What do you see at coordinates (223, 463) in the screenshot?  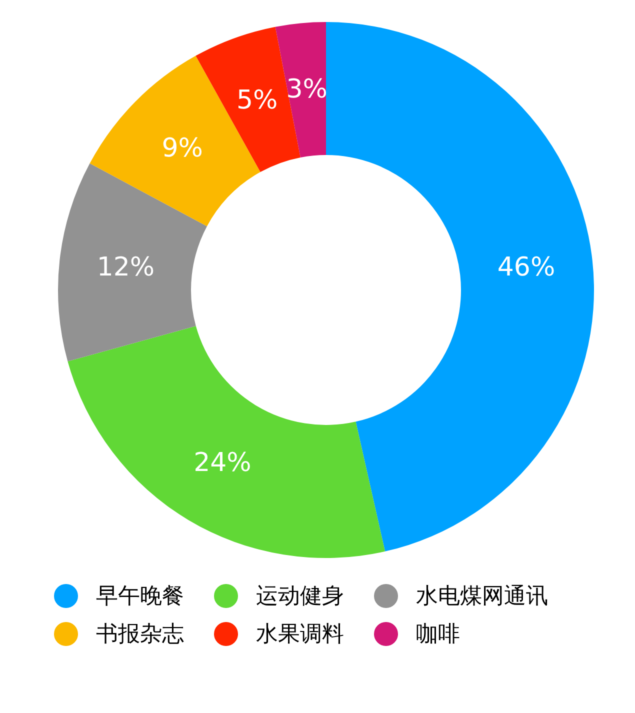 I see `data-label: 24%` at bounding box center [223, 463].